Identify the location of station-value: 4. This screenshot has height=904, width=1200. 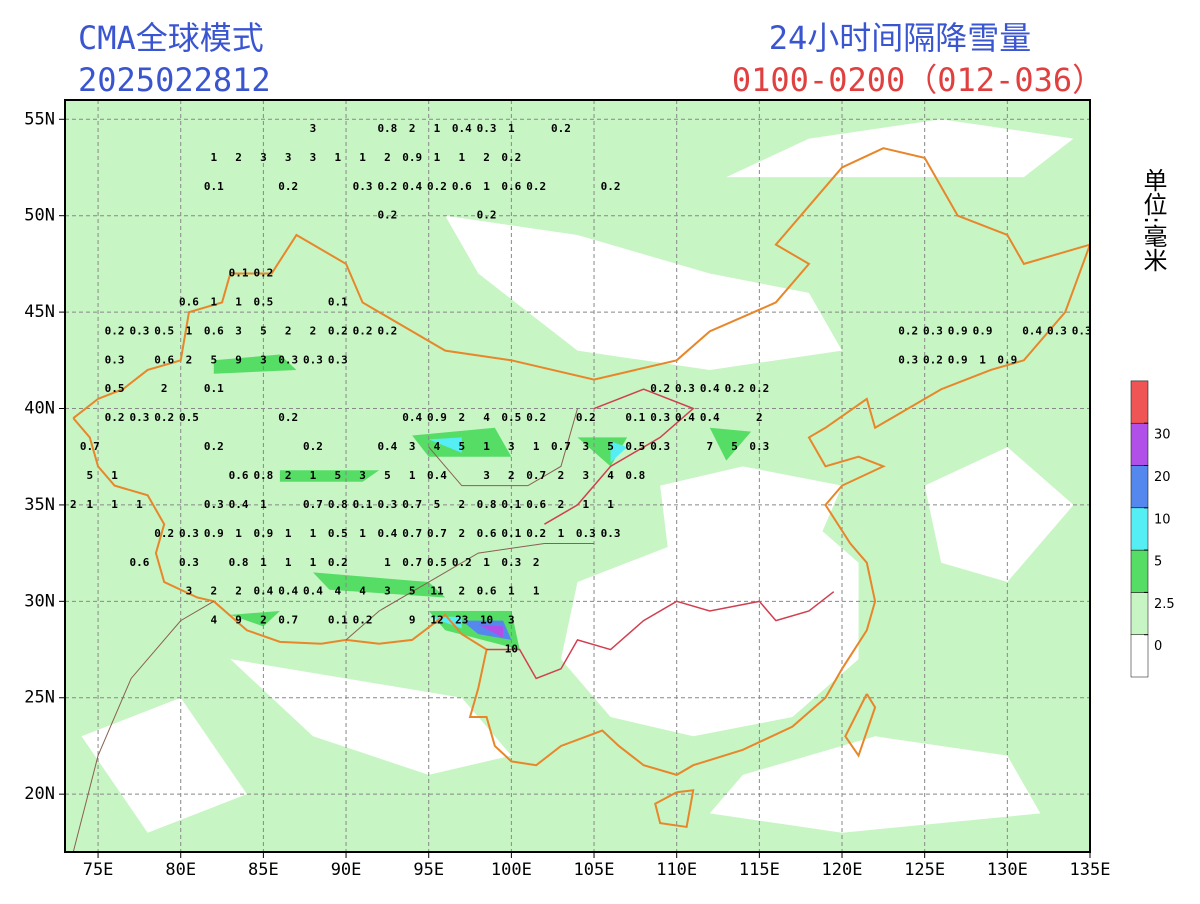
(486, 417).